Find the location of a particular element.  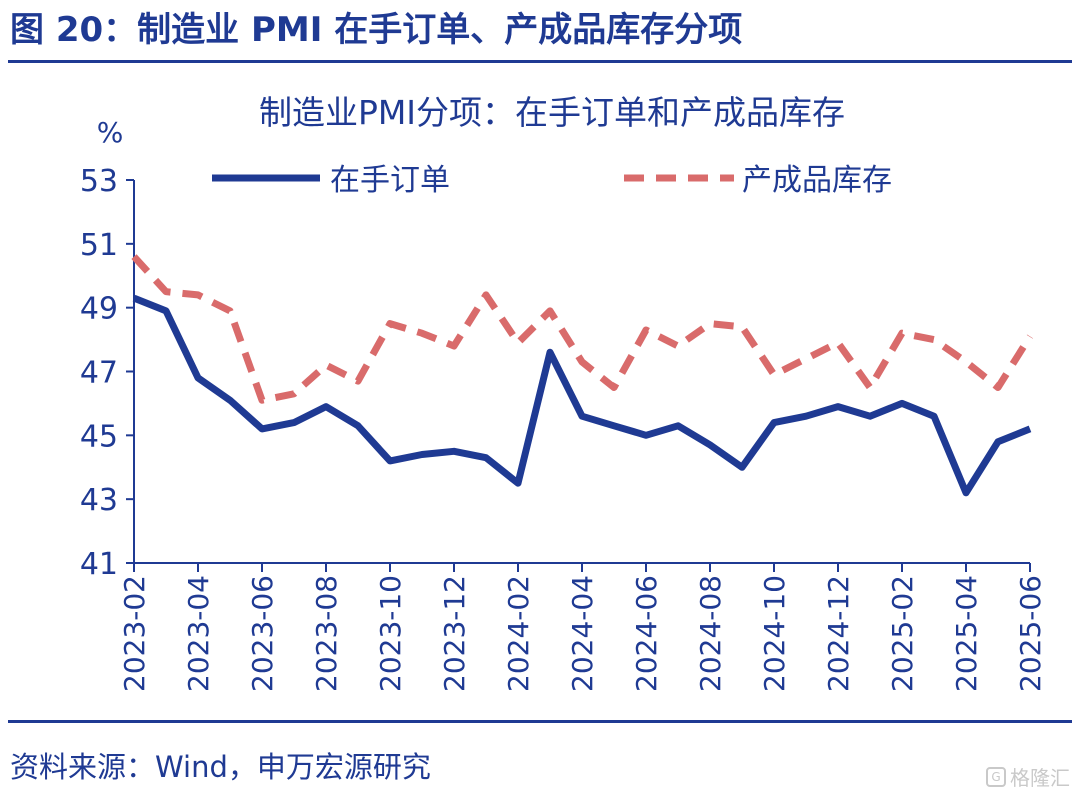

x-tick-label: 2023-10 is located at coordinates (390, 633).